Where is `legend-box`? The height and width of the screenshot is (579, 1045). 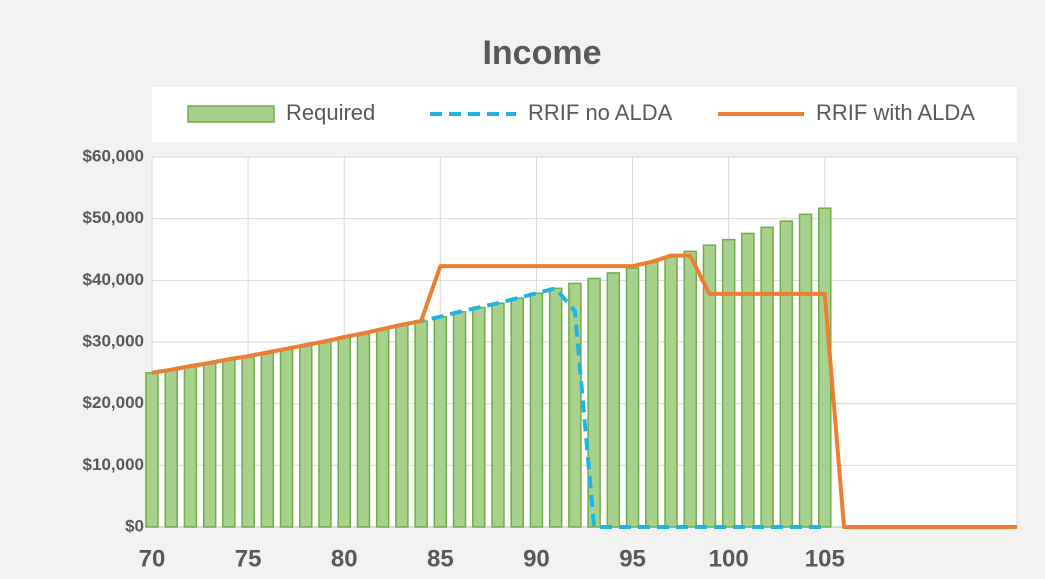 legend-box is located at coordinates (584, 114).